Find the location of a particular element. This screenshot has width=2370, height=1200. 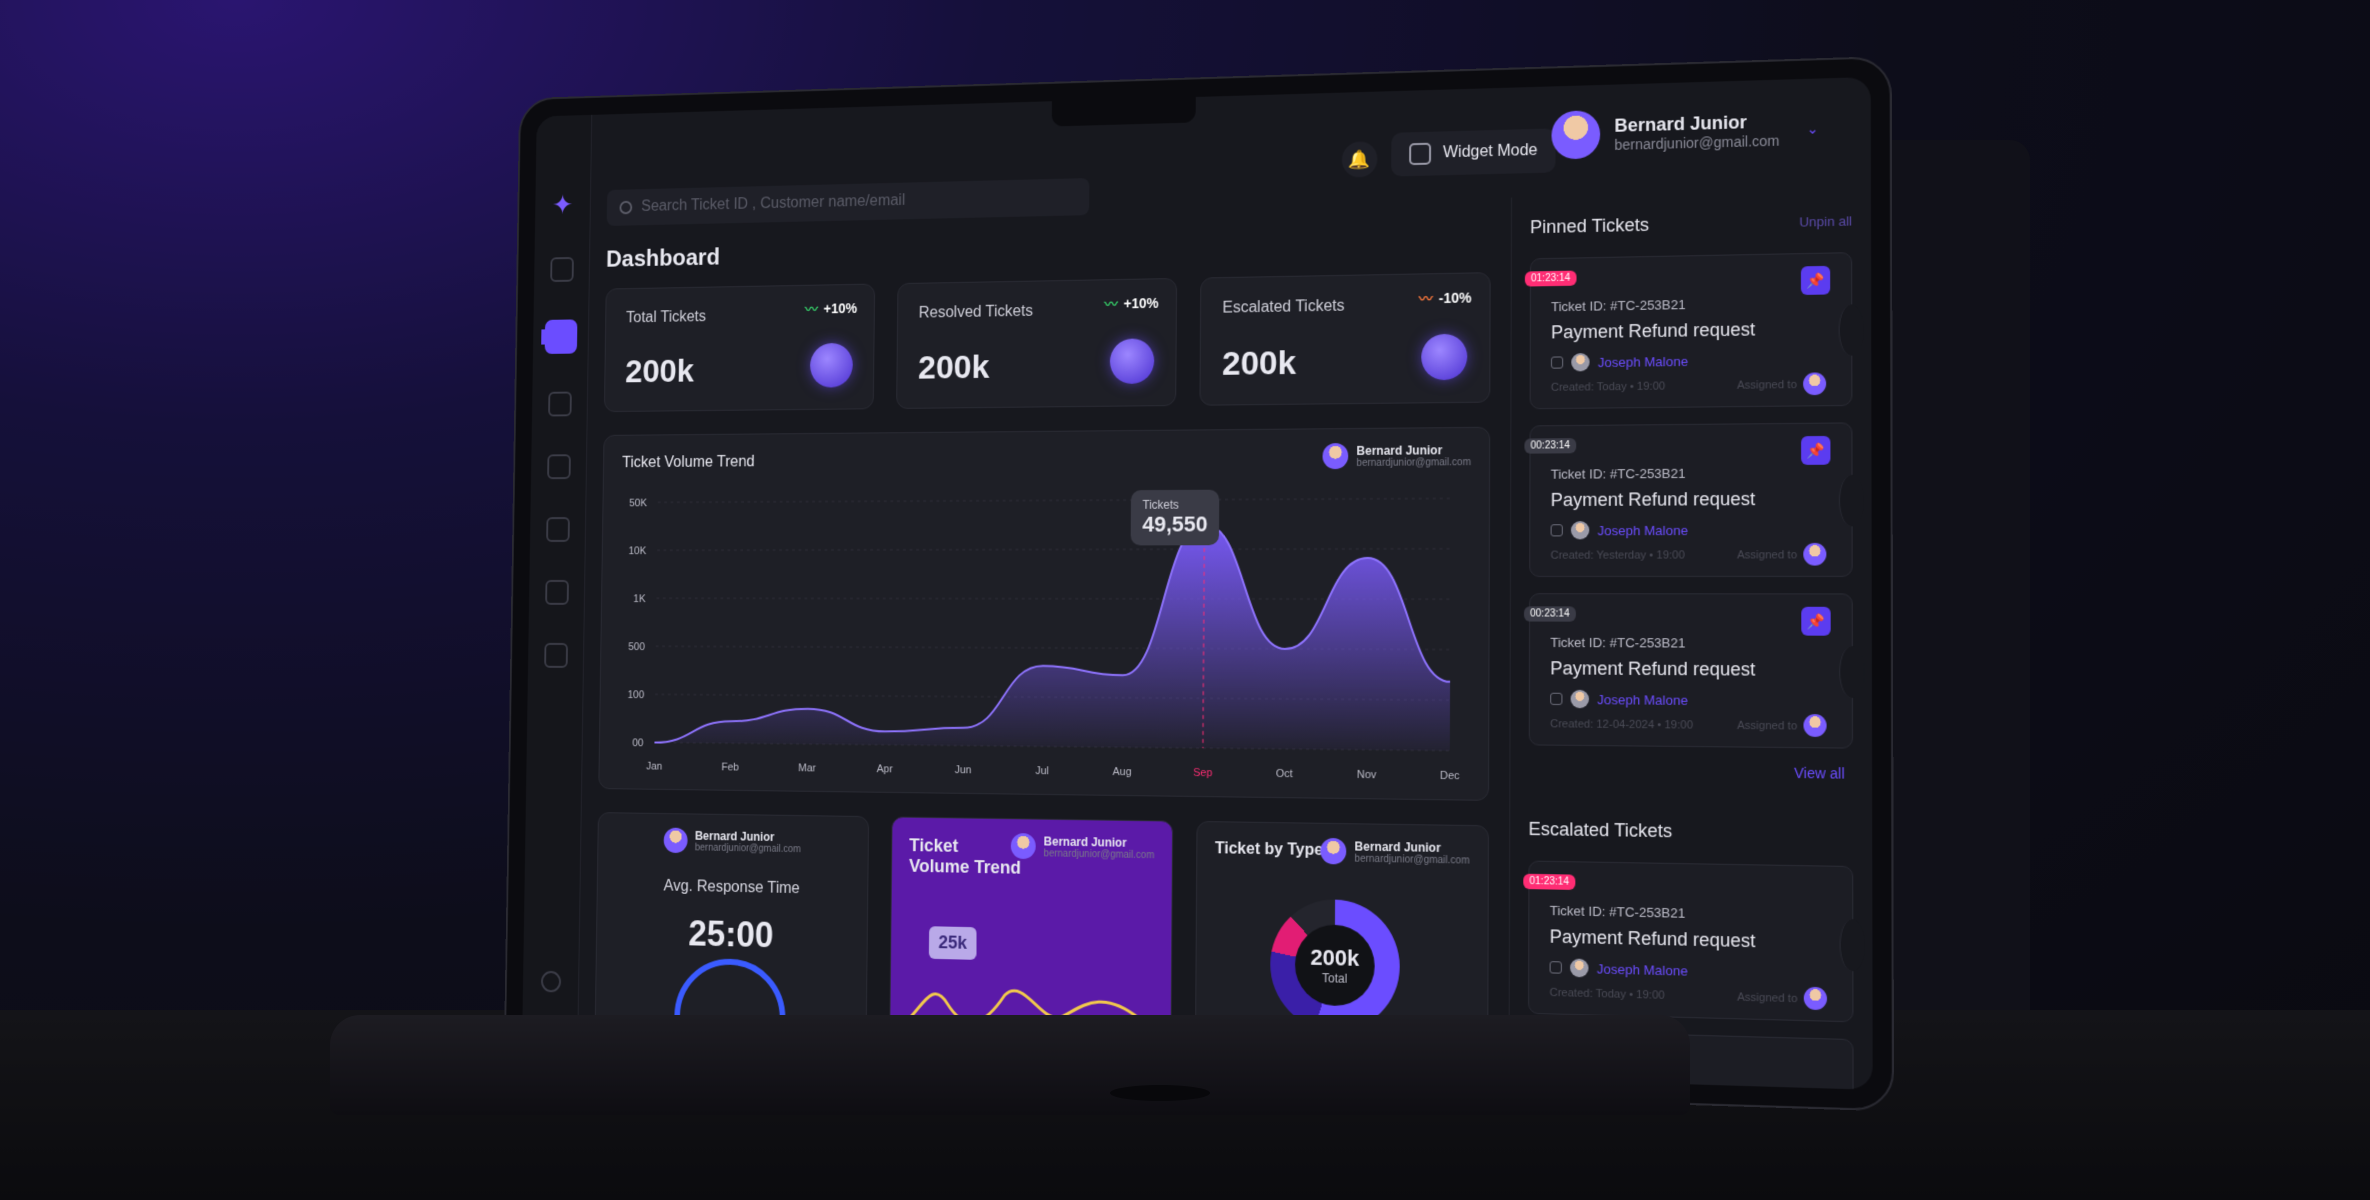

sidebar-item-dashboard-icon is located at coordinates (560, 337).